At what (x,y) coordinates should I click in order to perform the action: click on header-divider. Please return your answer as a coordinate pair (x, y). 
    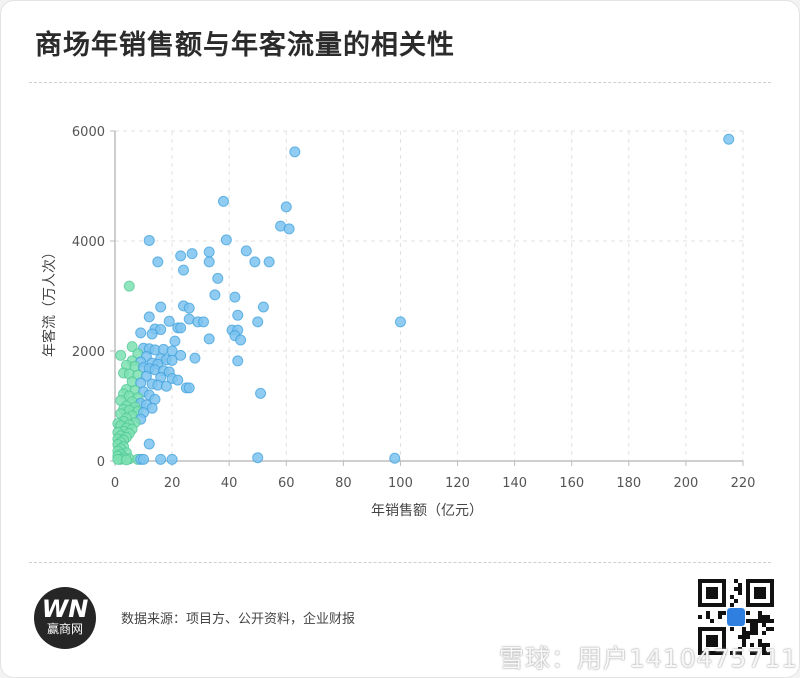
    Looking at the image, I should click on (400, 82).